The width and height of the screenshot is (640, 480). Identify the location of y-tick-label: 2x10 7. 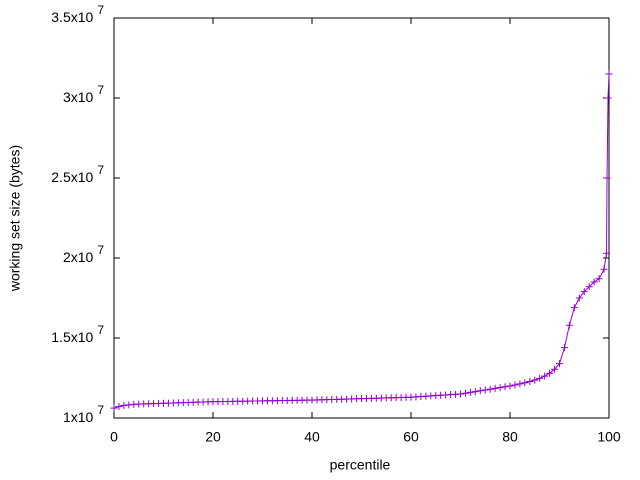
(83, 254).